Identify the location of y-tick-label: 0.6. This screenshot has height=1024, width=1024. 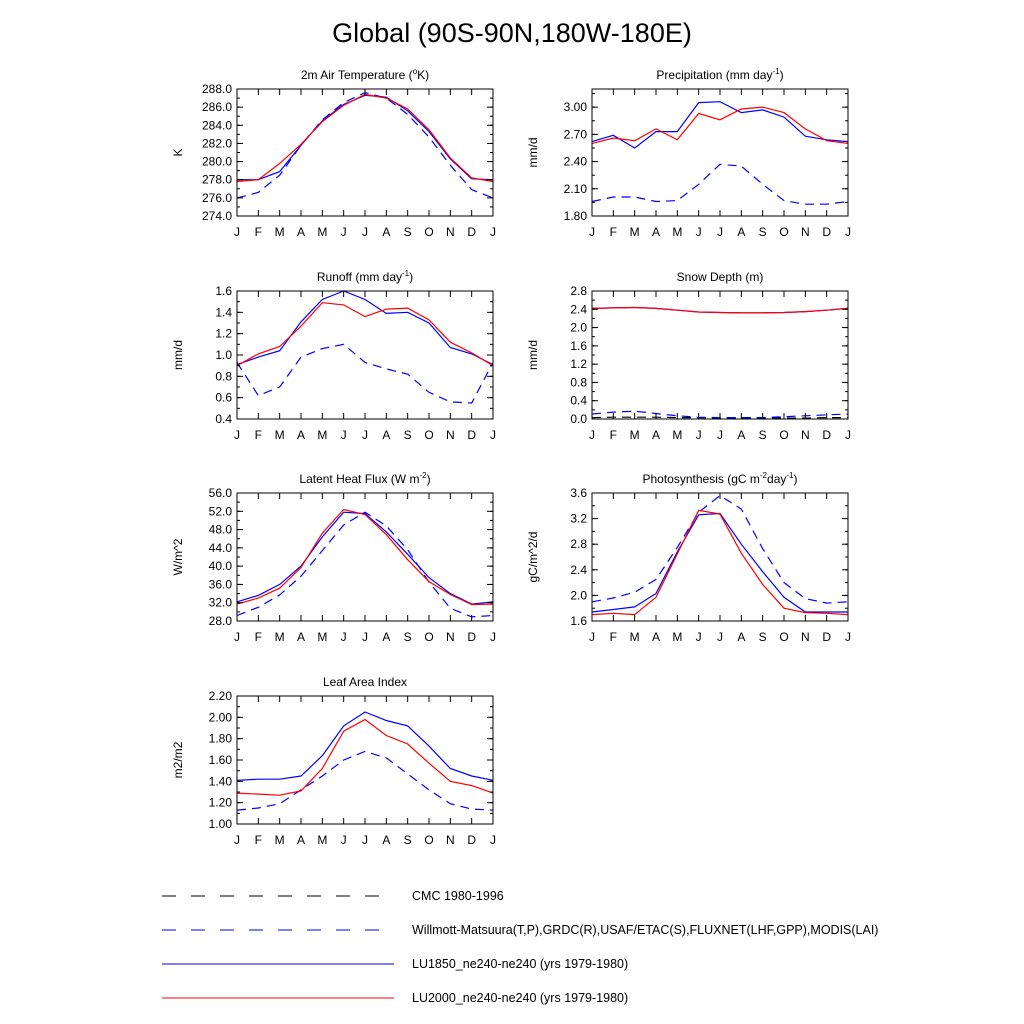
(223, 398).